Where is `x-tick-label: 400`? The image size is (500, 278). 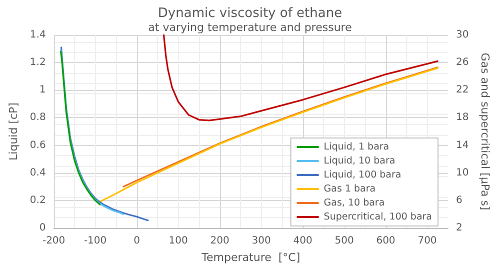
x-tick-label: 400 is located at coordinates (302, 241).